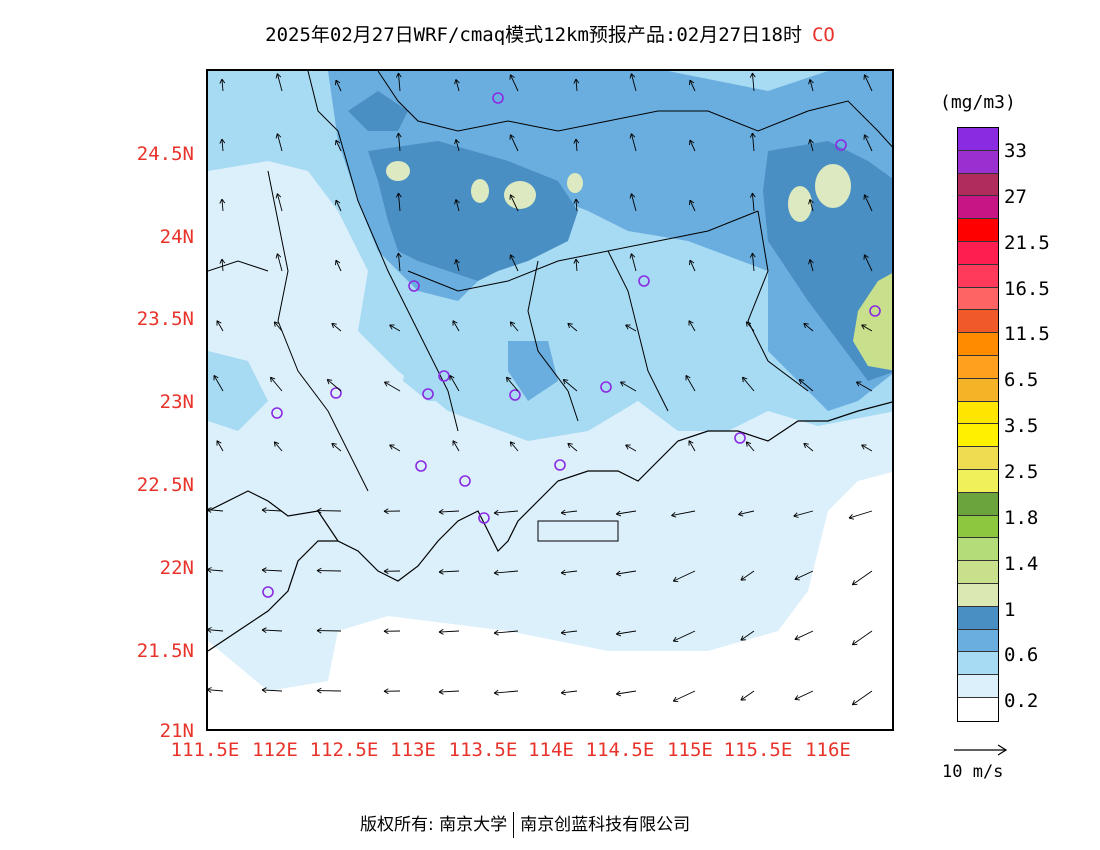 This screenshot has width=1100, height=850. Describe the element at coordinates (823, 35) in the screenshot. I see `title-species: CO` at that location.